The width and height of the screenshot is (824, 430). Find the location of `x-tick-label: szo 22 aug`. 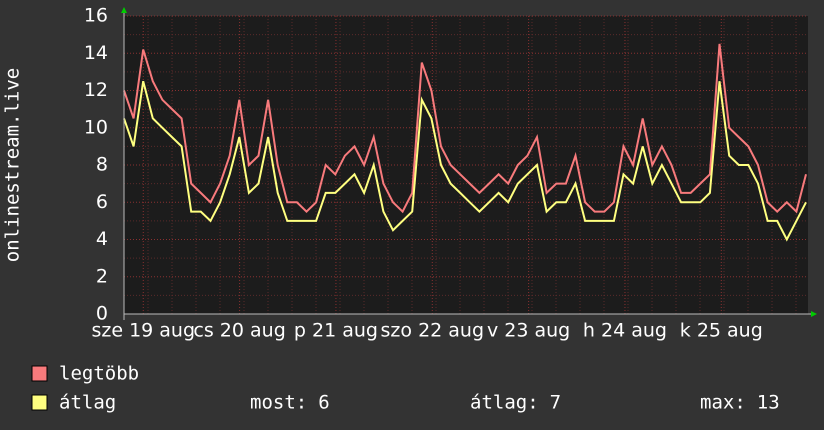

x-tick-label: szo 22 aug is located at coordinates (433, 331).